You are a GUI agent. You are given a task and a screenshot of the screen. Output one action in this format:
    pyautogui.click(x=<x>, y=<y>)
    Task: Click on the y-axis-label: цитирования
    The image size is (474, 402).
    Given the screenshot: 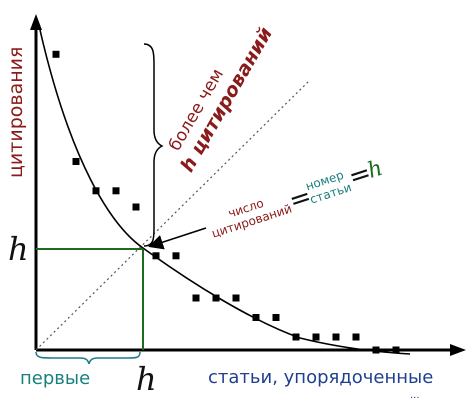 What is the action you would take?
    pyautogui.click(x=16, y=112)
    